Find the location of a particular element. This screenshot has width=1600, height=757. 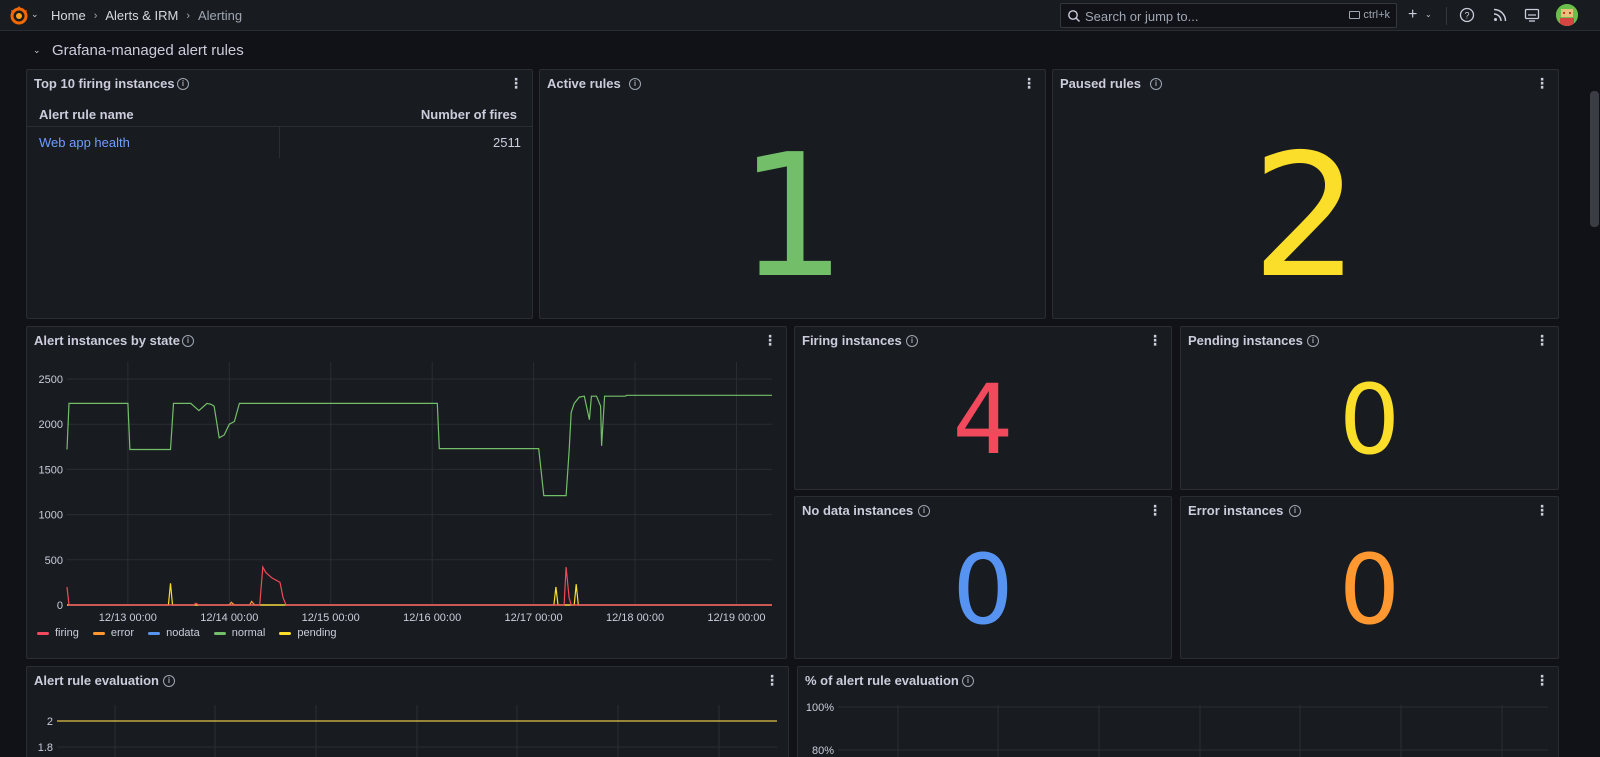

shortcut-label: ctrl+k is located at coordinates (1376, 15).